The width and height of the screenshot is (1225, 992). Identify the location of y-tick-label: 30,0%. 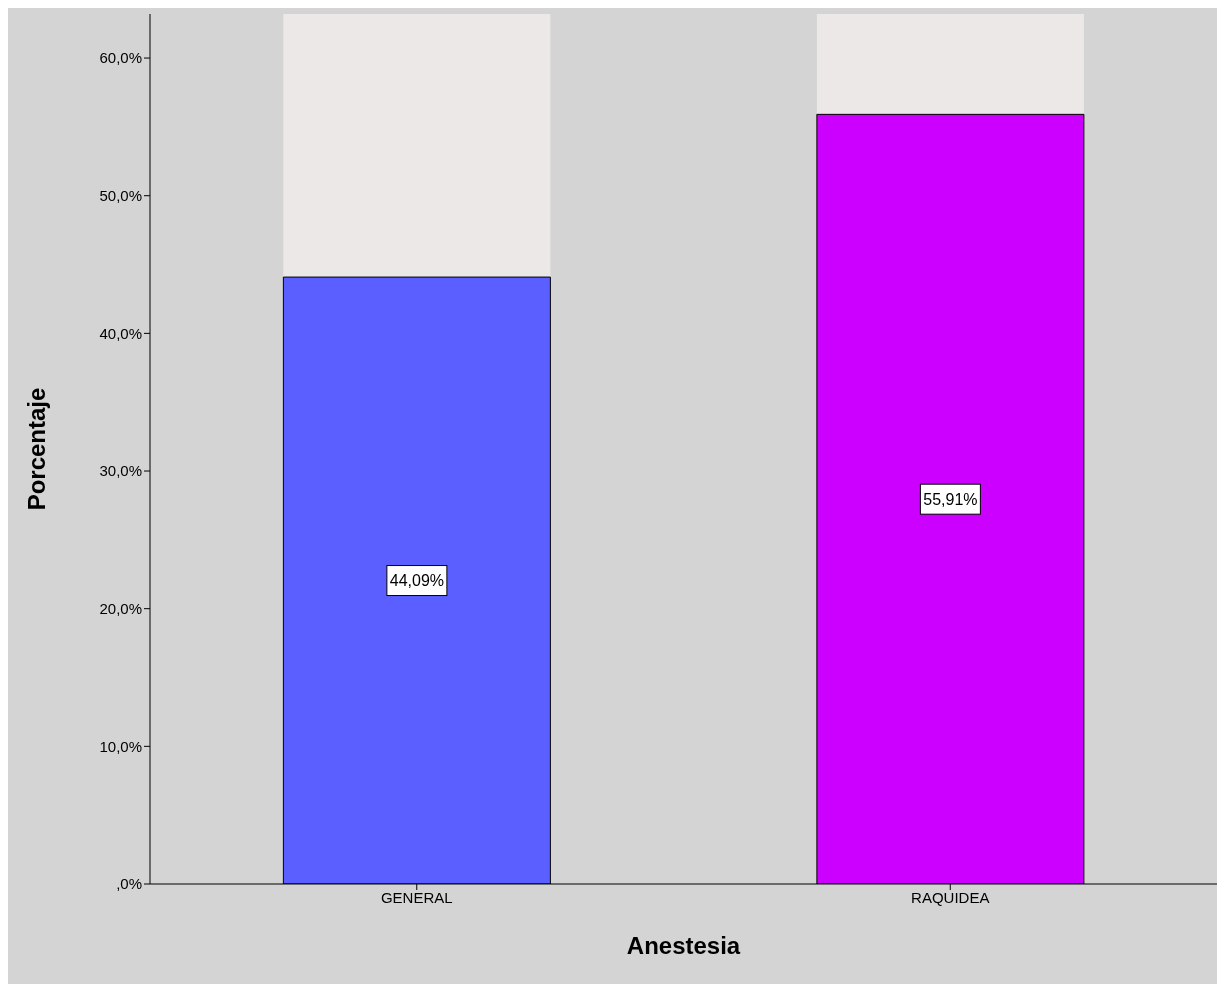
(120, 471).